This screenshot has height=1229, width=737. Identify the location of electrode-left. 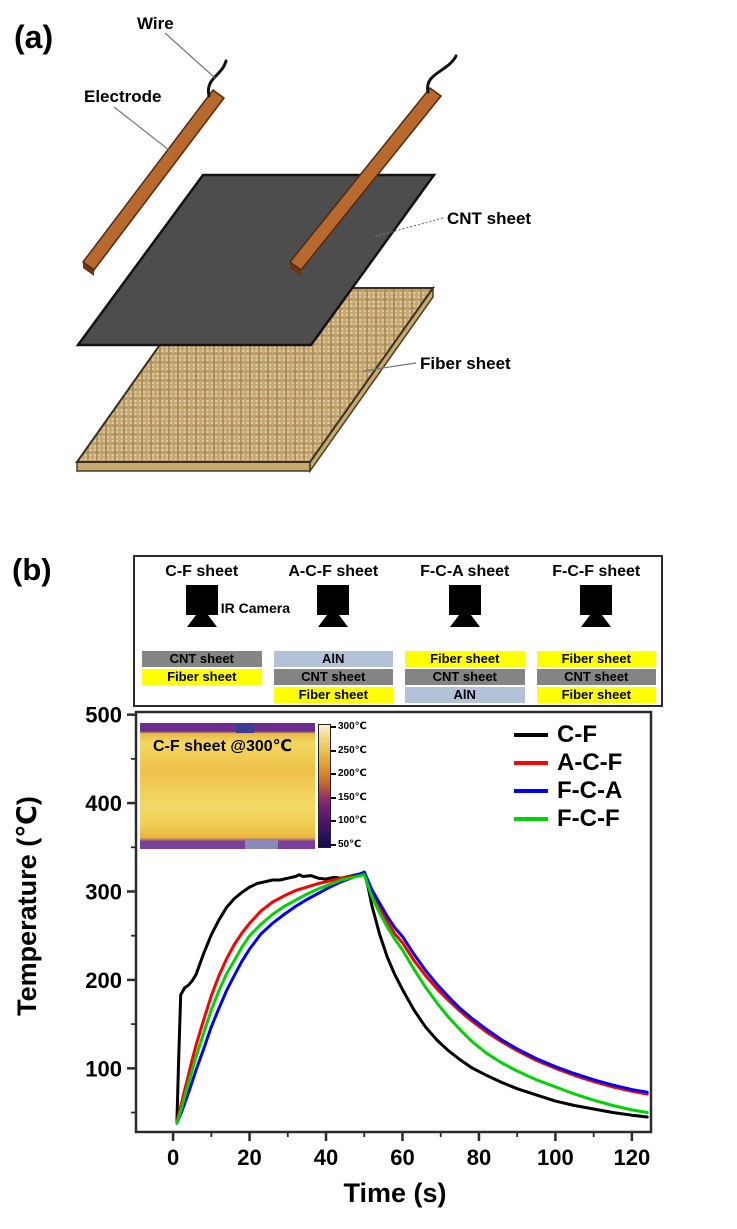
(153, 182).